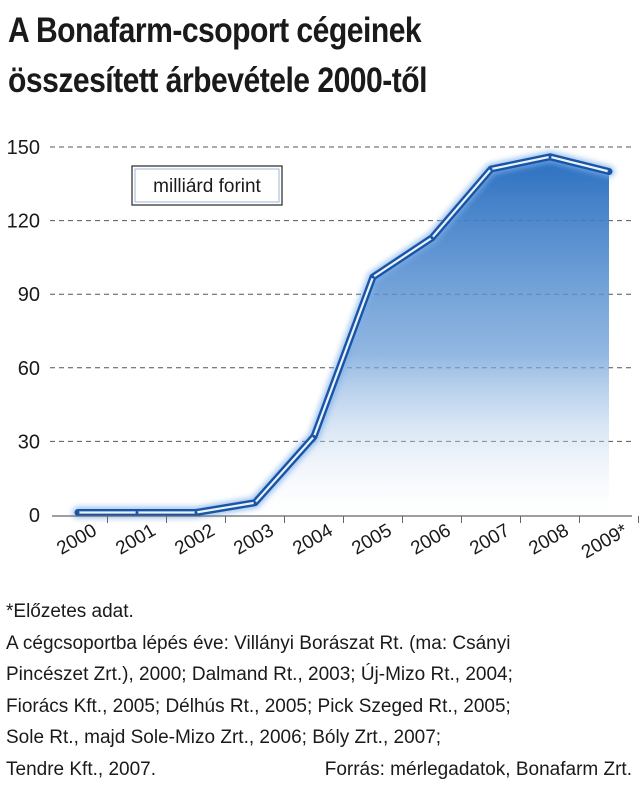 Image resolution: width=640 pixels, height=797 pixels. I want to click on data-point-2004, so click(314, 436).